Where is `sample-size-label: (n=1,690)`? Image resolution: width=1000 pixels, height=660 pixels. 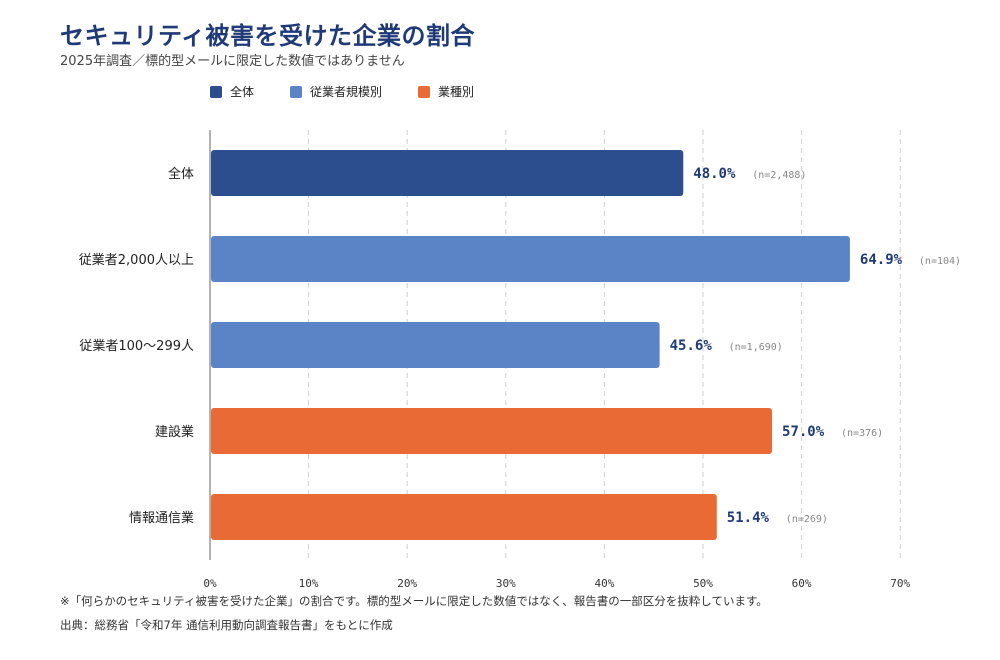
sample-size-label: (n=1,690) is located at coordinates (756, 347).